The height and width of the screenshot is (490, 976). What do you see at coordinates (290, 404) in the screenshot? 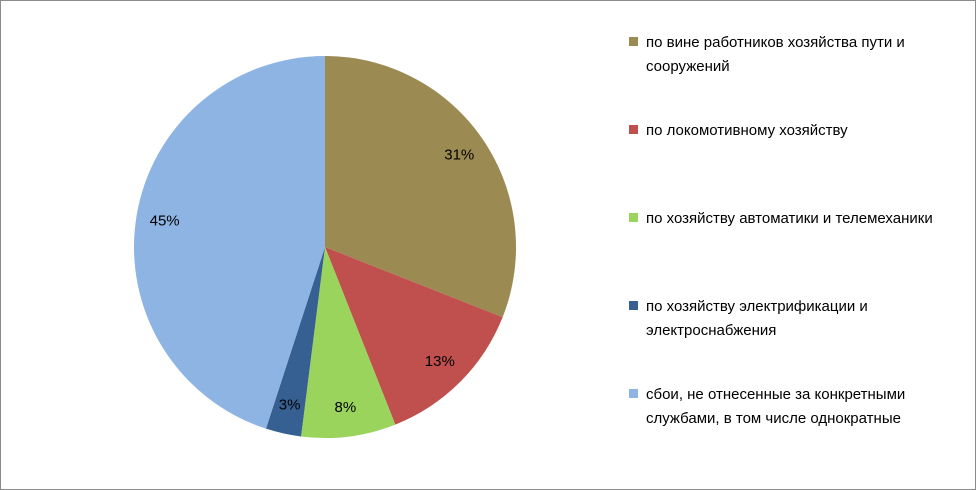
I see `data-label: 3%` at bounding box center [290, 404].